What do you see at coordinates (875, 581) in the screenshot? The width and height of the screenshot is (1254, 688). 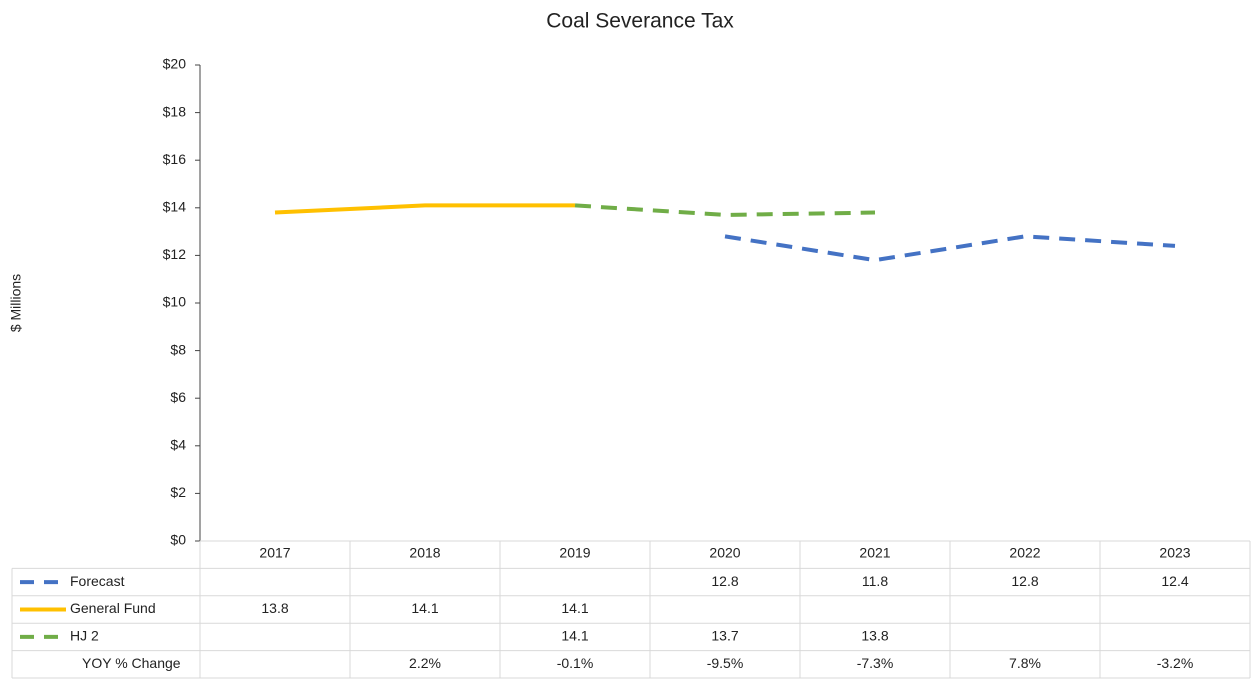 I see `table-cell: 11.8` at bounding box center [875, 581].